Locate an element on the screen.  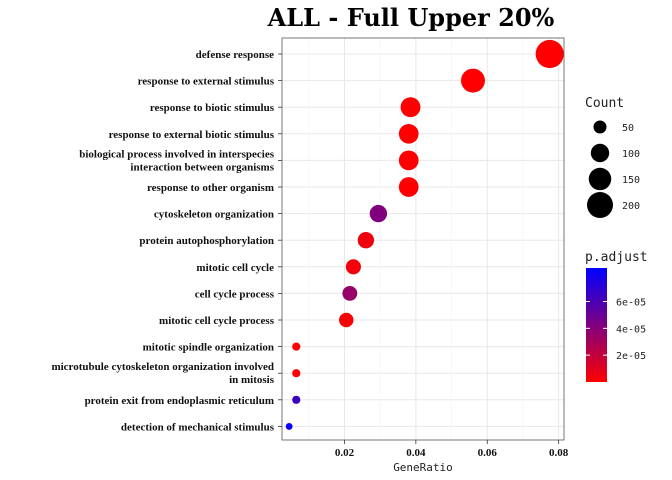
y-tick-label: response to biotic stimulus is located at coordinates (212, 108).